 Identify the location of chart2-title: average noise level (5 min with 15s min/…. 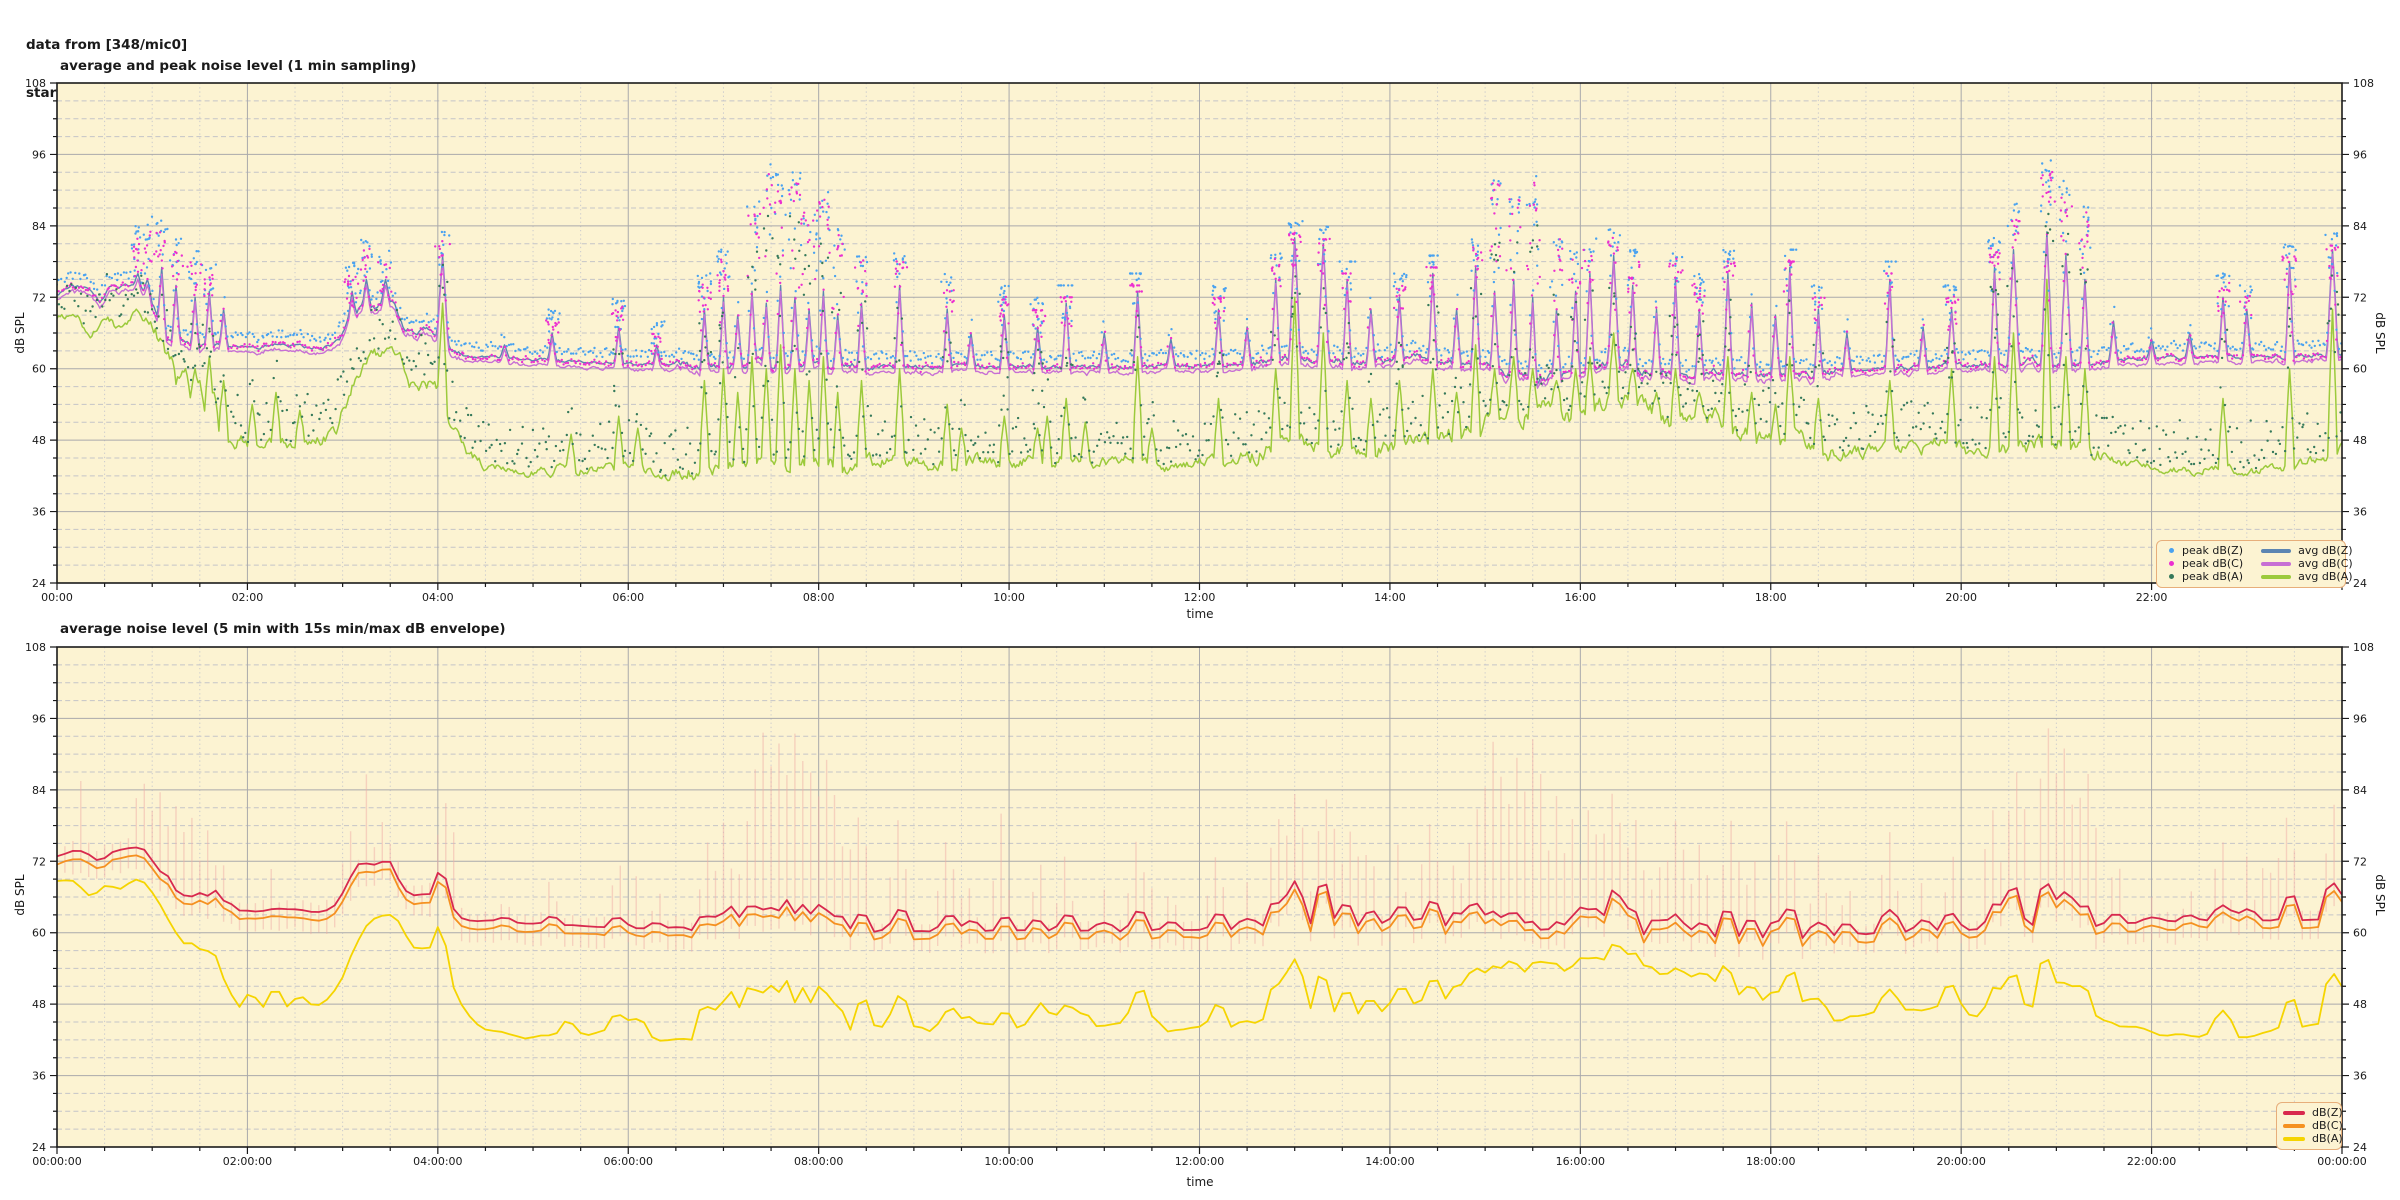
(283, 629).